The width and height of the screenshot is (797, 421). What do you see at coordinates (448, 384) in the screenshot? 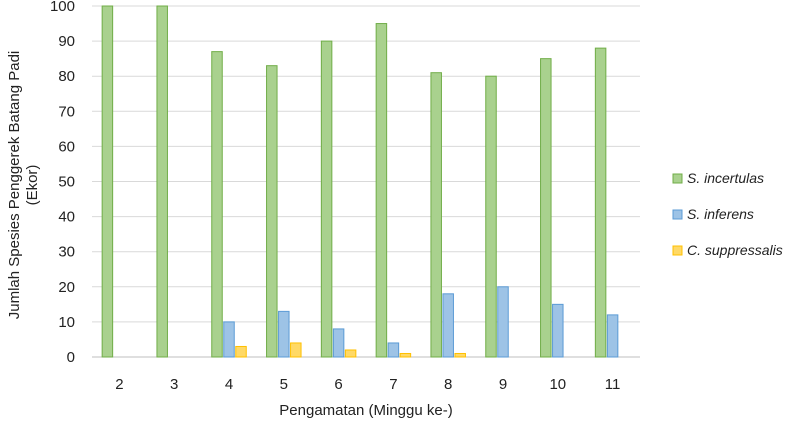
I see `x-tick-label: 8` at bounding box center [448, 384].